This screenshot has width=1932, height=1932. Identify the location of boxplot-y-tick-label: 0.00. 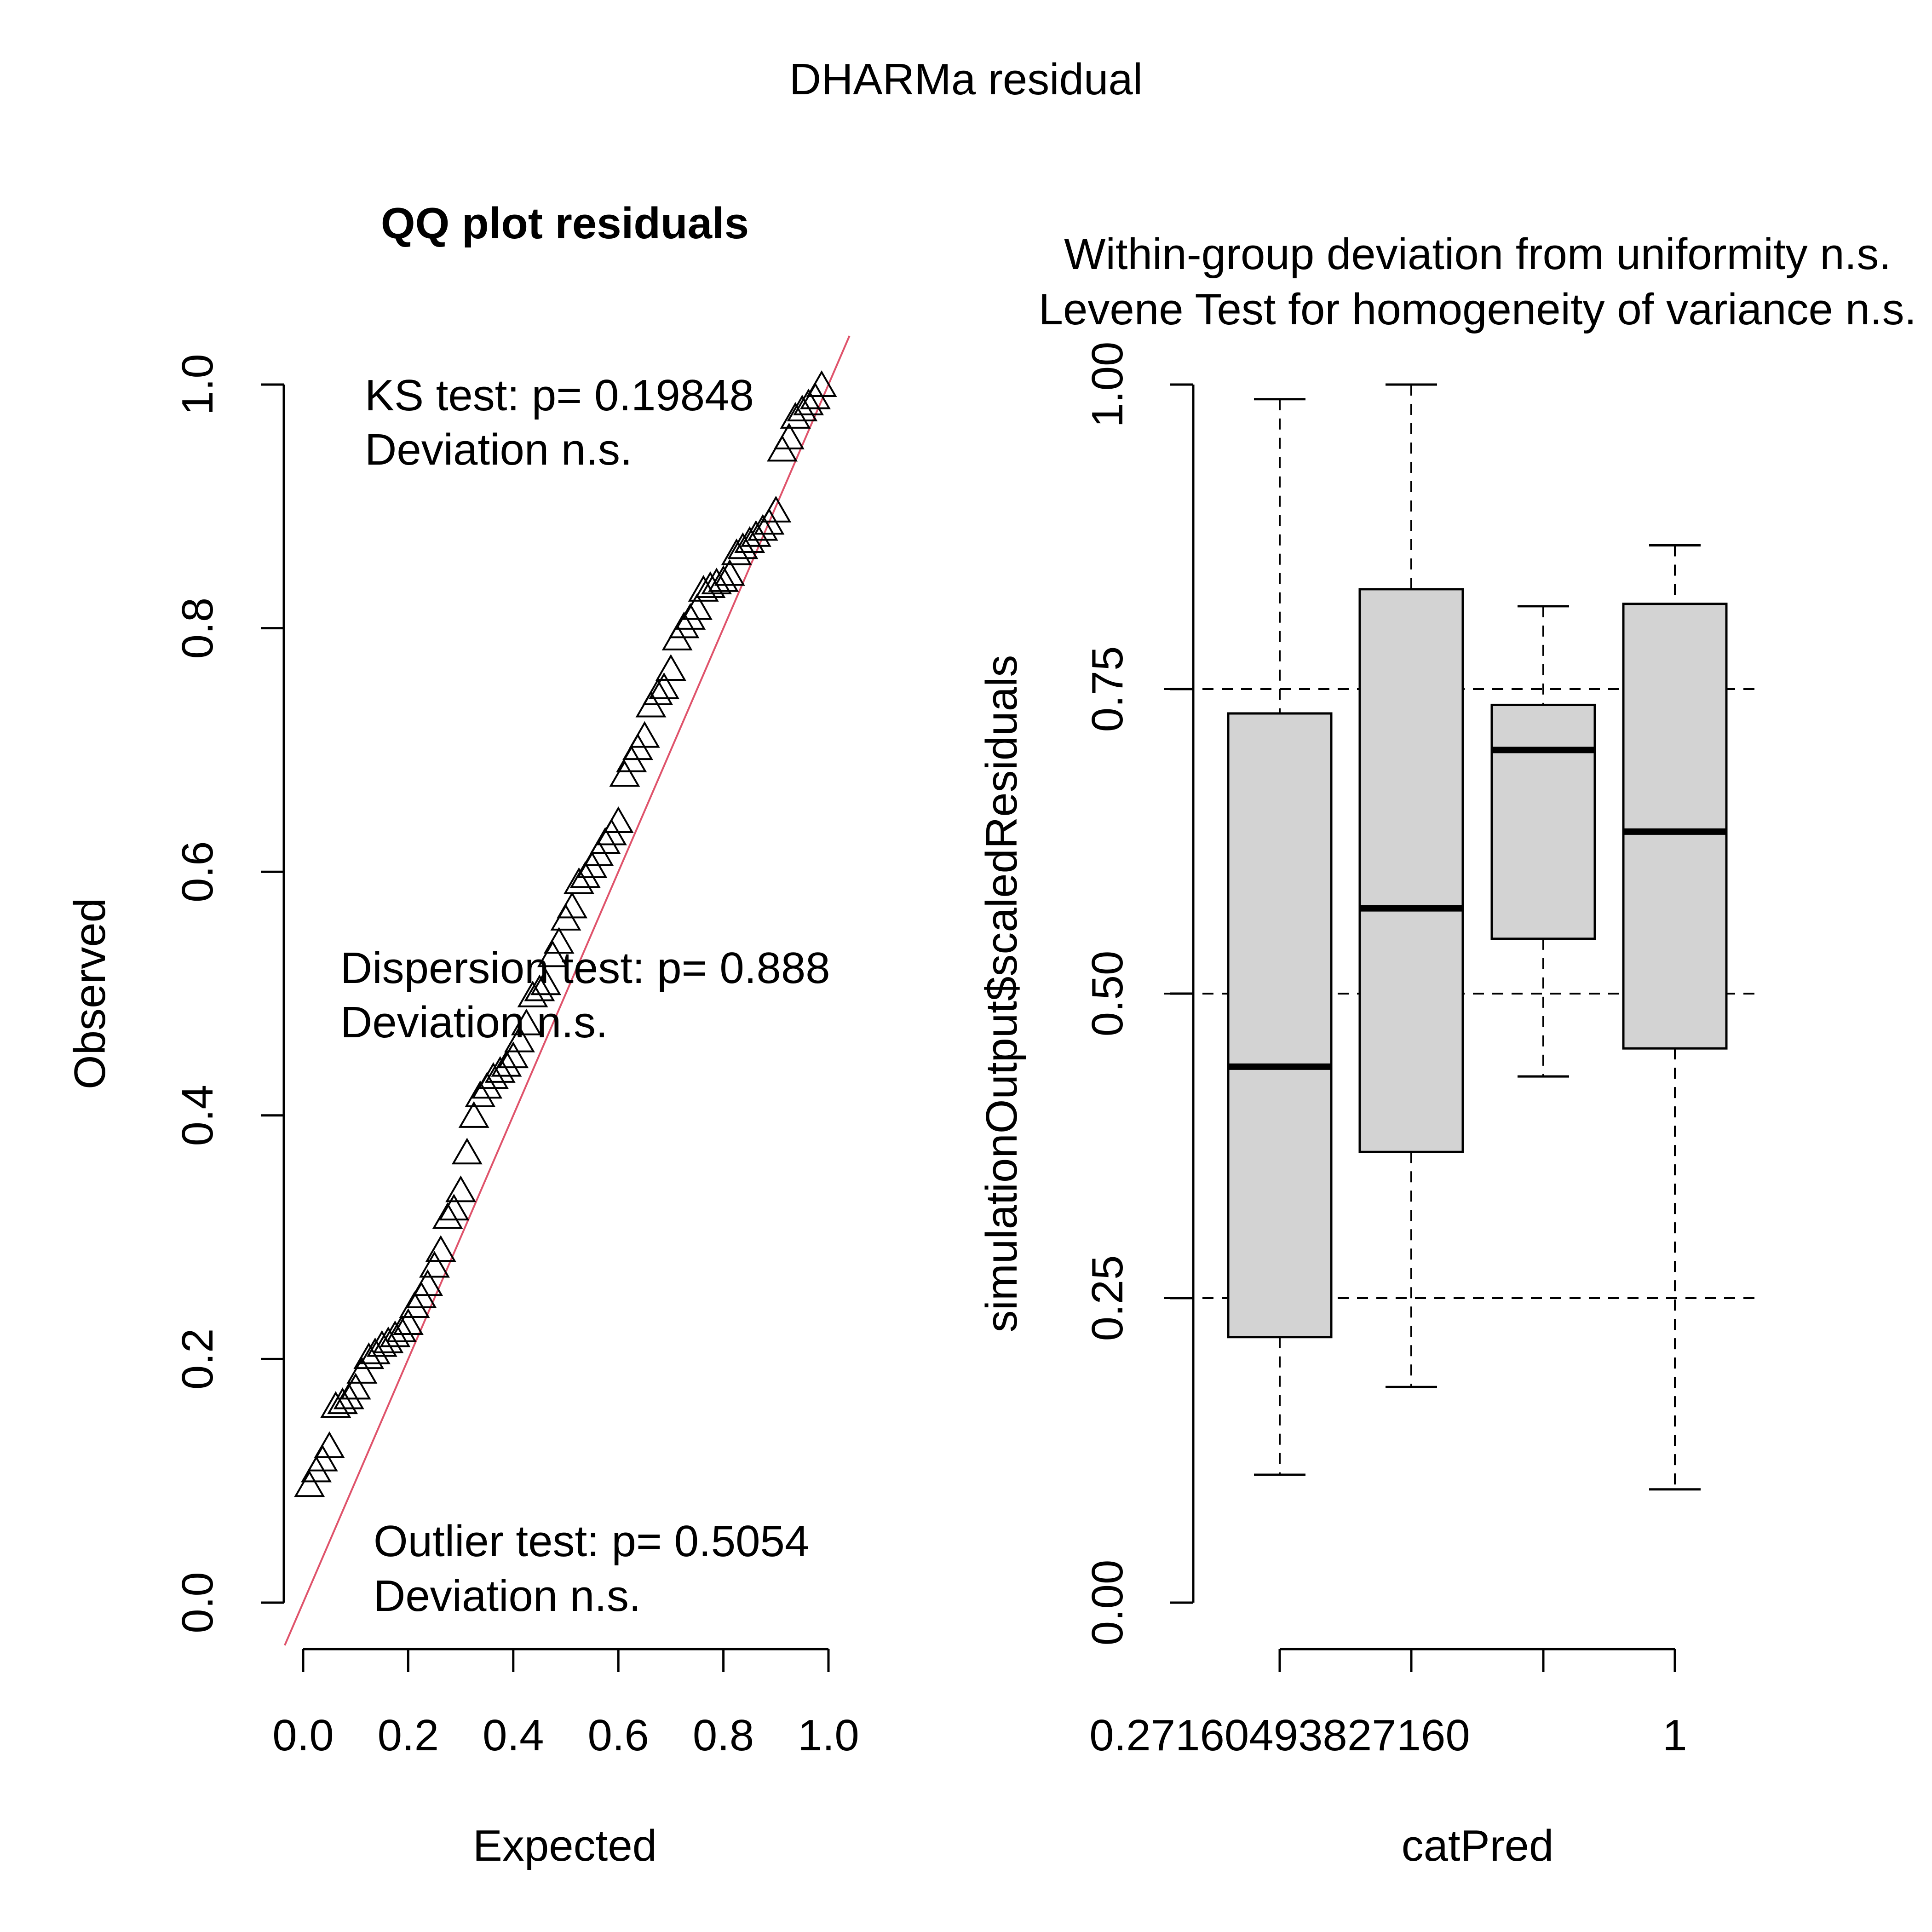
(1107, 1603).